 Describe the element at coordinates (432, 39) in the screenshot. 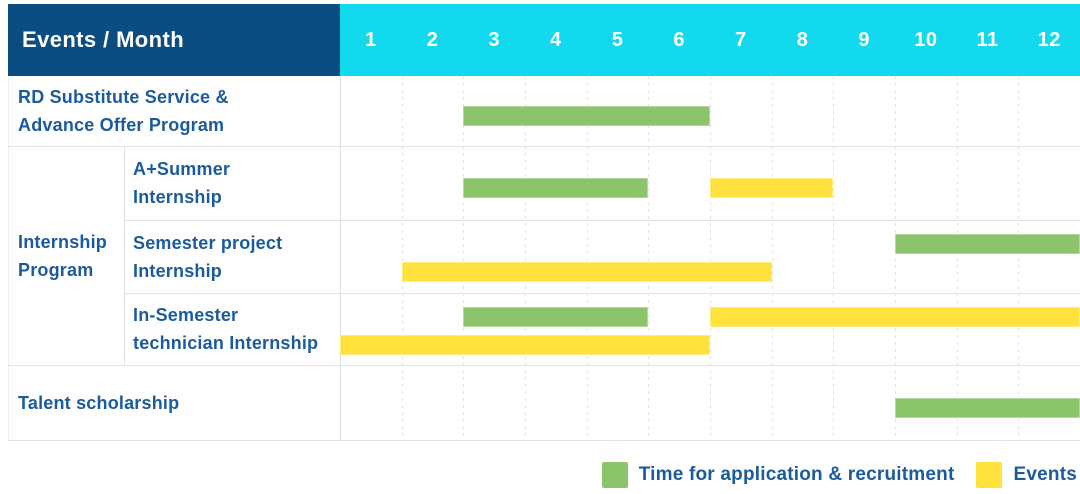

I see `month-header-2: 2` at that location.